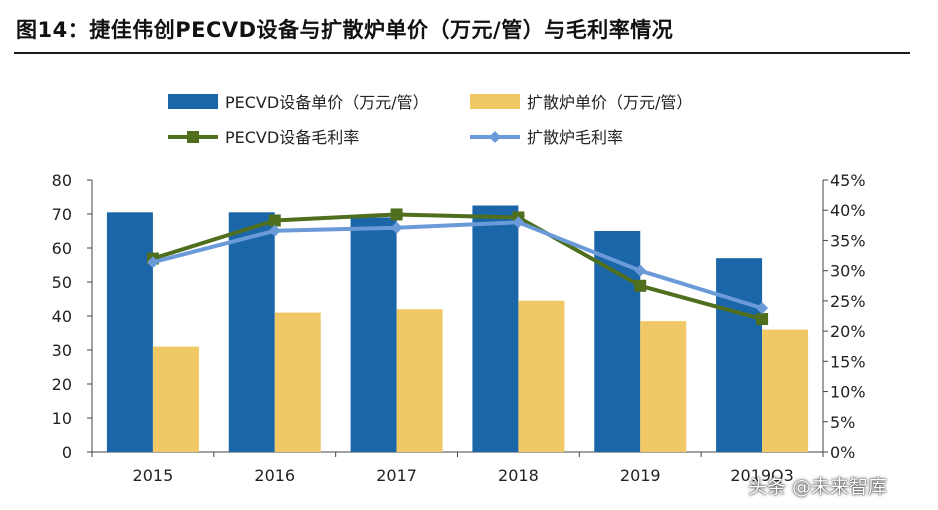 The width and height of the screenshot is (938, 510). Describe the element at coordinates (327, 102) in the screenshot. I see `legend-label: PECVD设备单价（万元/管）` at that location.